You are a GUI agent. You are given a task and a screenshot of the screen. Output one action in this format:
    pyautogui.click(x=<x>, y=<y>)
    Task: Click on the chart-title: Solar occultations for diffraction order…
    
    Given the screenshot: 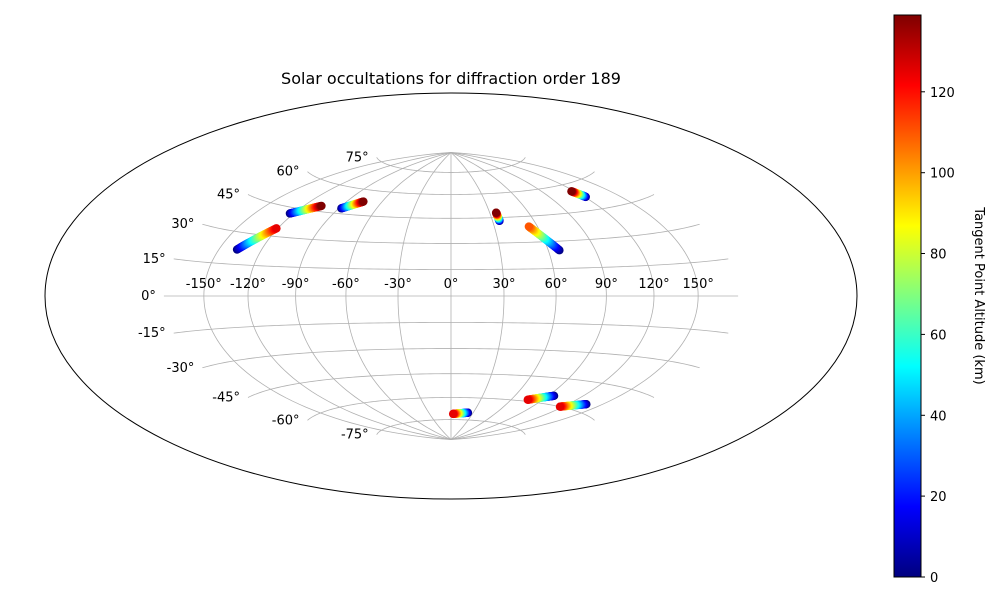 What is the action you would take?
    pyautogui.click(x=451, y=78)
    